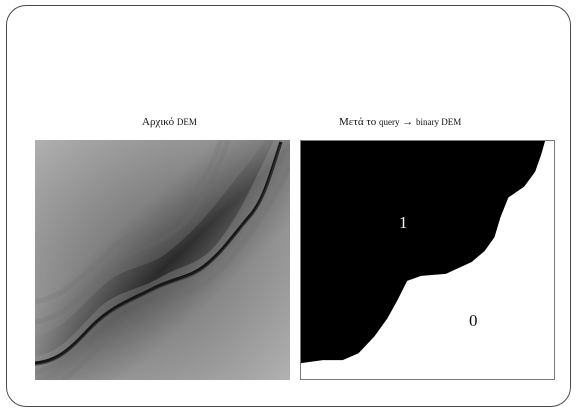 The width and height of the screenshot is (580, 413). Describe the element at coordinates (389, 122) in the screenshot. I see `binary-dem-caption-query: query` at that location.